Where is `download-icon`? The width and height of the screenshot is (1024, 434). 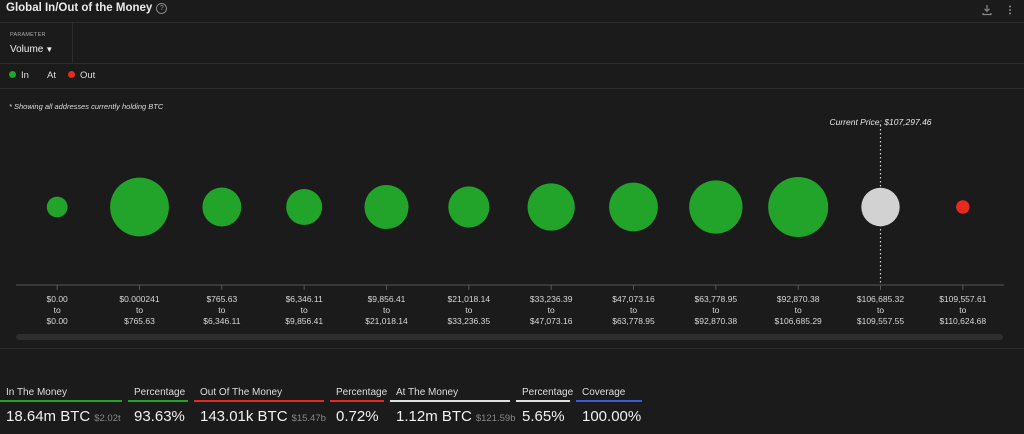 download-icon is located at coordinates (987, 10).